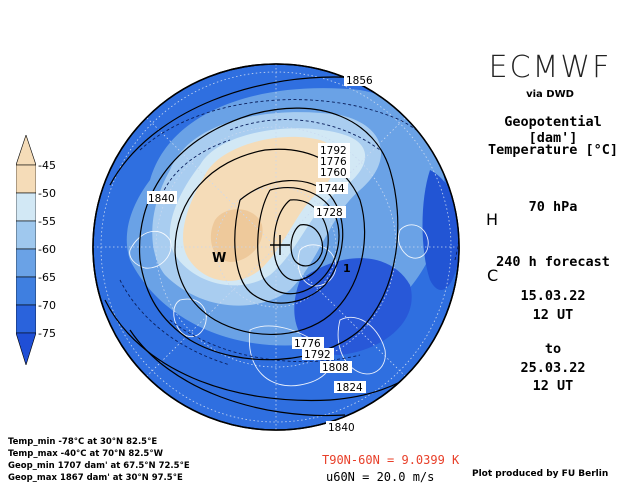 The width and height of the screenshot is (640, 495). I want to click on stat-temp-min: Temp_min -78°C at 30°N 82.5°E, so click(83, 442).